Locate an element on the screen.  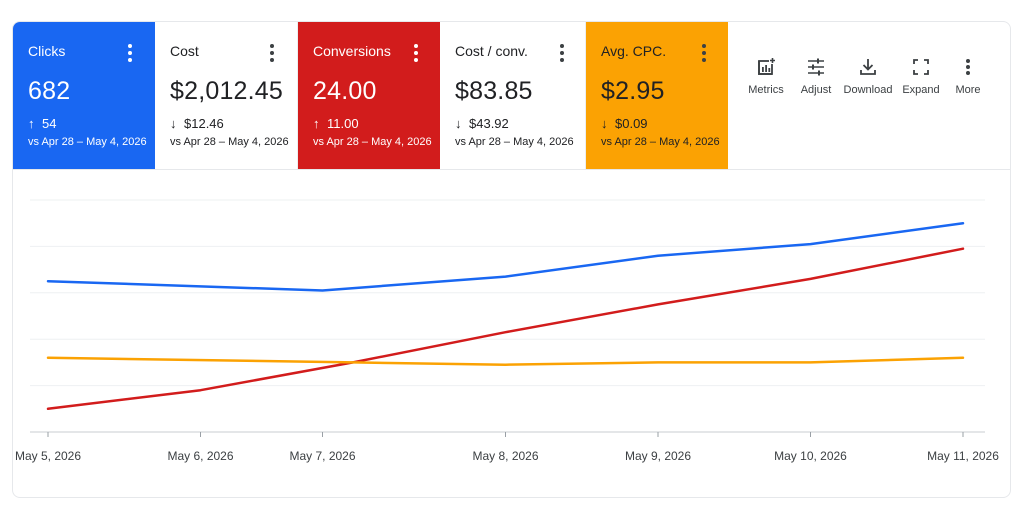
header-divider is located at coordinates (511, 169).